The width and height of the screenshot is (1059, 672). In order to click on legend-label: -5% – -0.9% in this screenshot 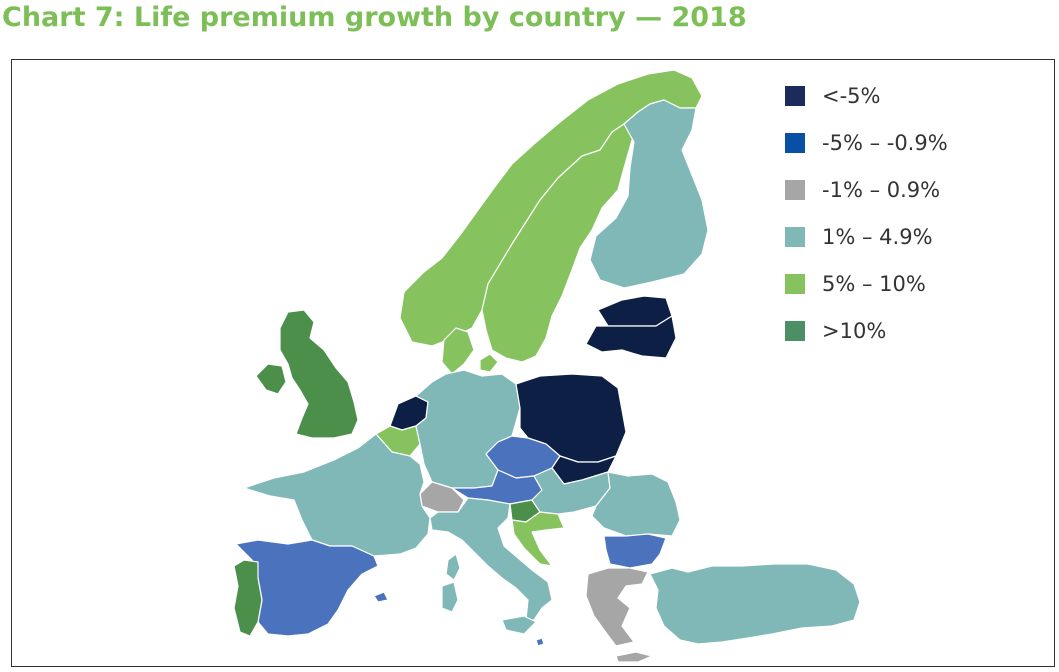, I will do `click(885, 143)`.